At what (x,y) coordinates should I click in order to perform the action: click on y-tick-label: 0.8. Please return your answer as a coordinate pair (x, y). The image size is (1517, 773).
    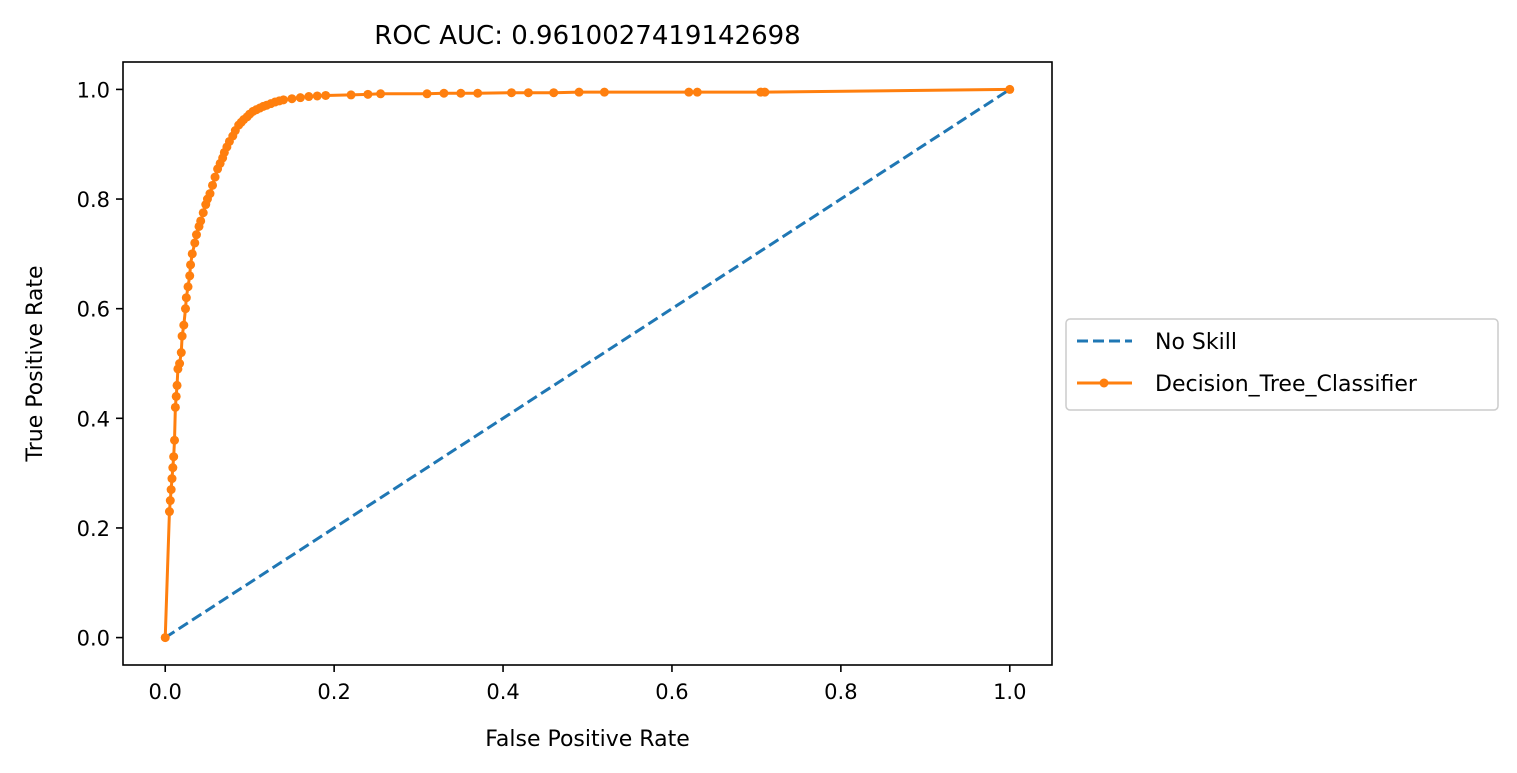
    Looking at the image, I should click on (93, 200).